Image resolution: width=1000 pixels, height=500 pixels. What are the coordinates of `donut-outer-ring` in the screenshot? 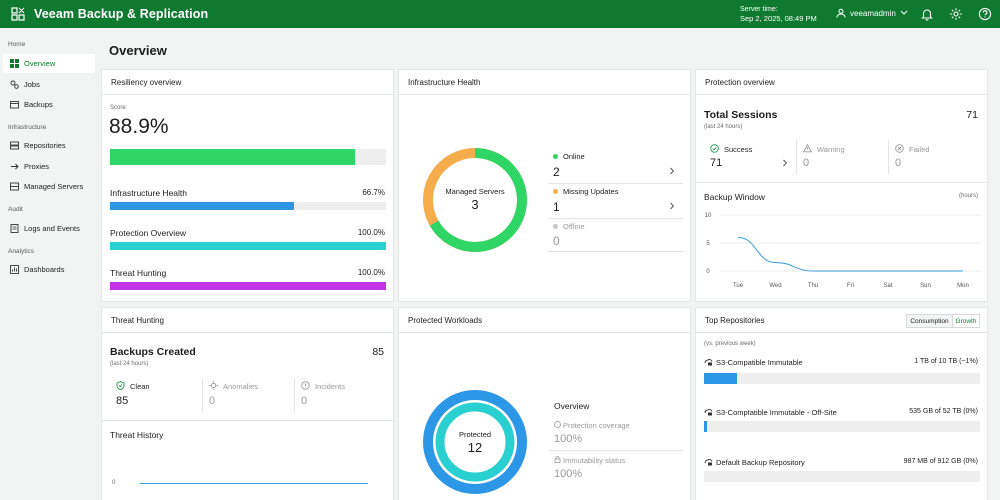 It's located at (475, 442).